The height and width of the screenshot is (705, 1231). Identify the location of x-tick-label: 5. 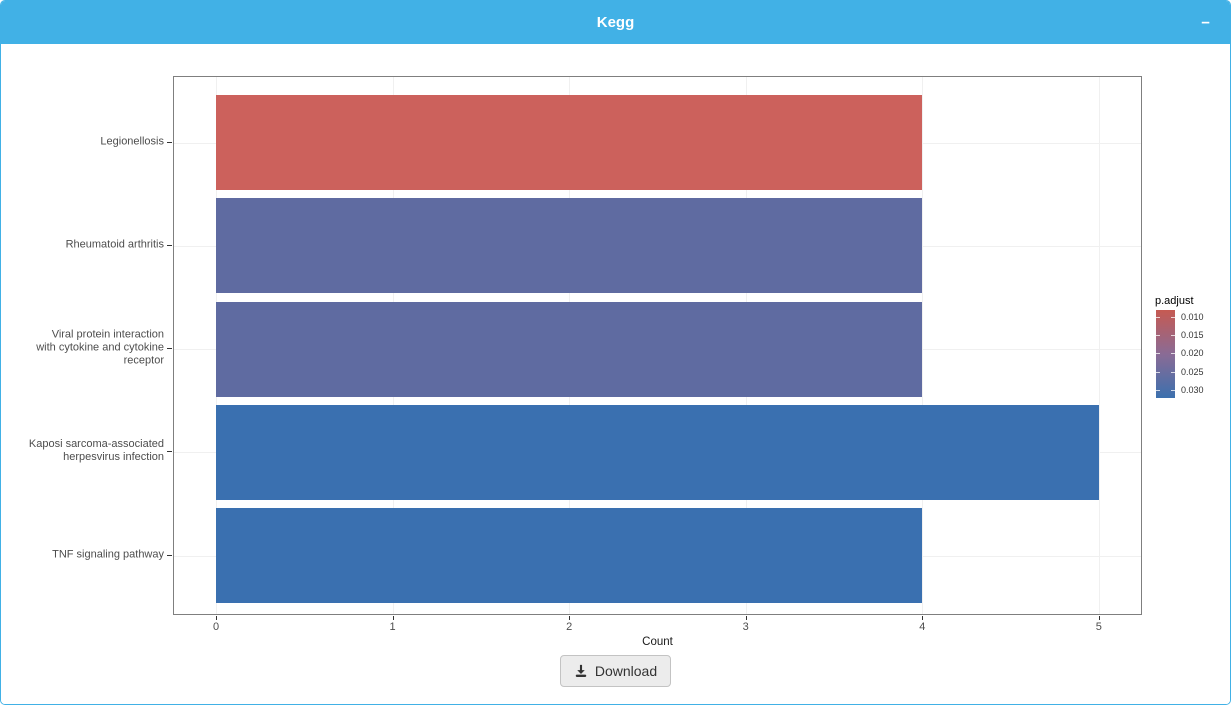
(1098, 627).